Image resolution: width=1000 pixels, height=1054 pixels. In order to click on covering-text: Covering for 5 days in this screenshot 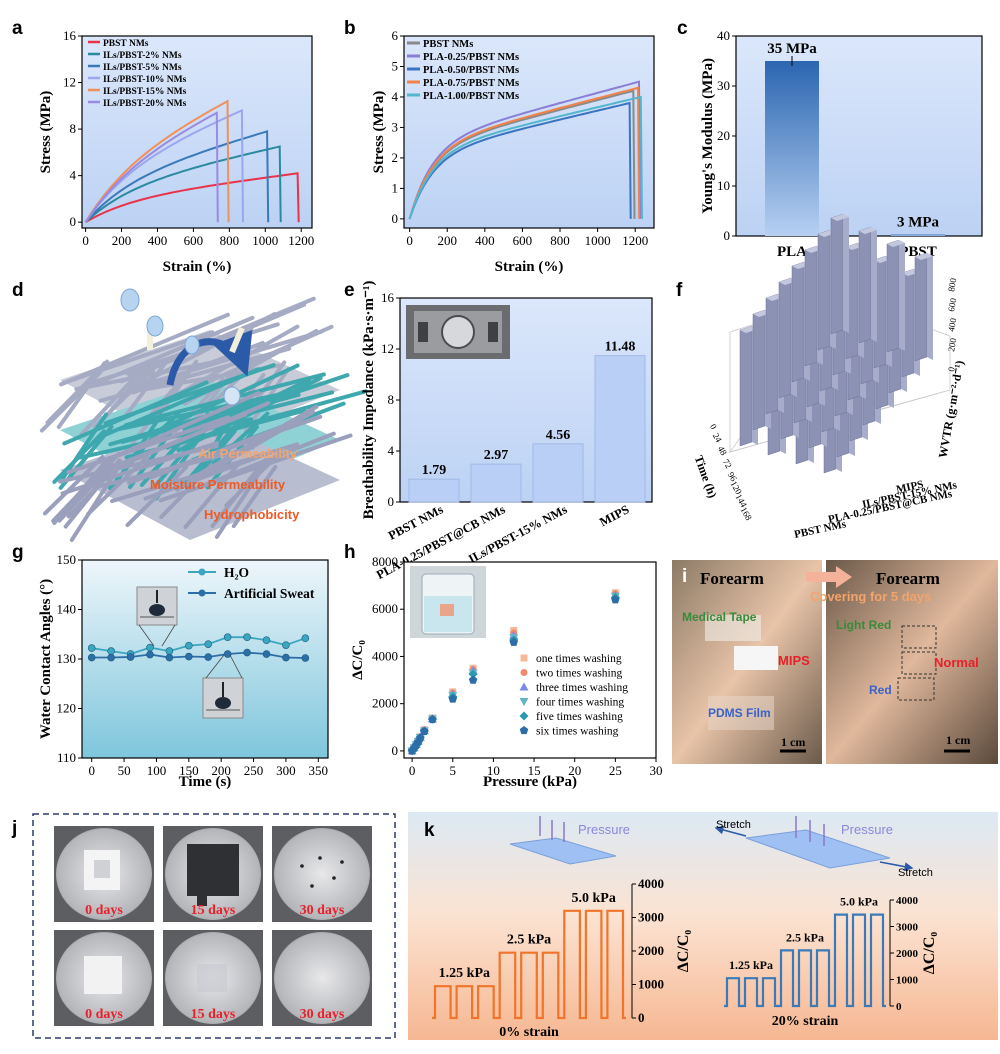, I will do `click(870, 596)`.